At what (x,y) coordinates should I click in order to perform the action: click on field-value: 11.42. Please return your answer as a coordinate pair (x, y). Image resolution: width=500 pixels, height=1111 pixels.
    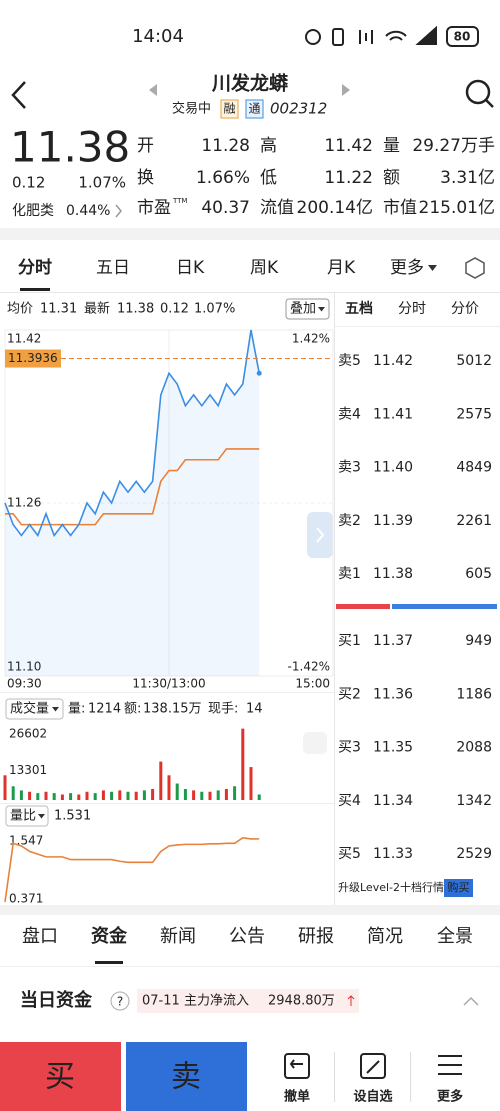
    Looking at the image, I should click on (348, 146).